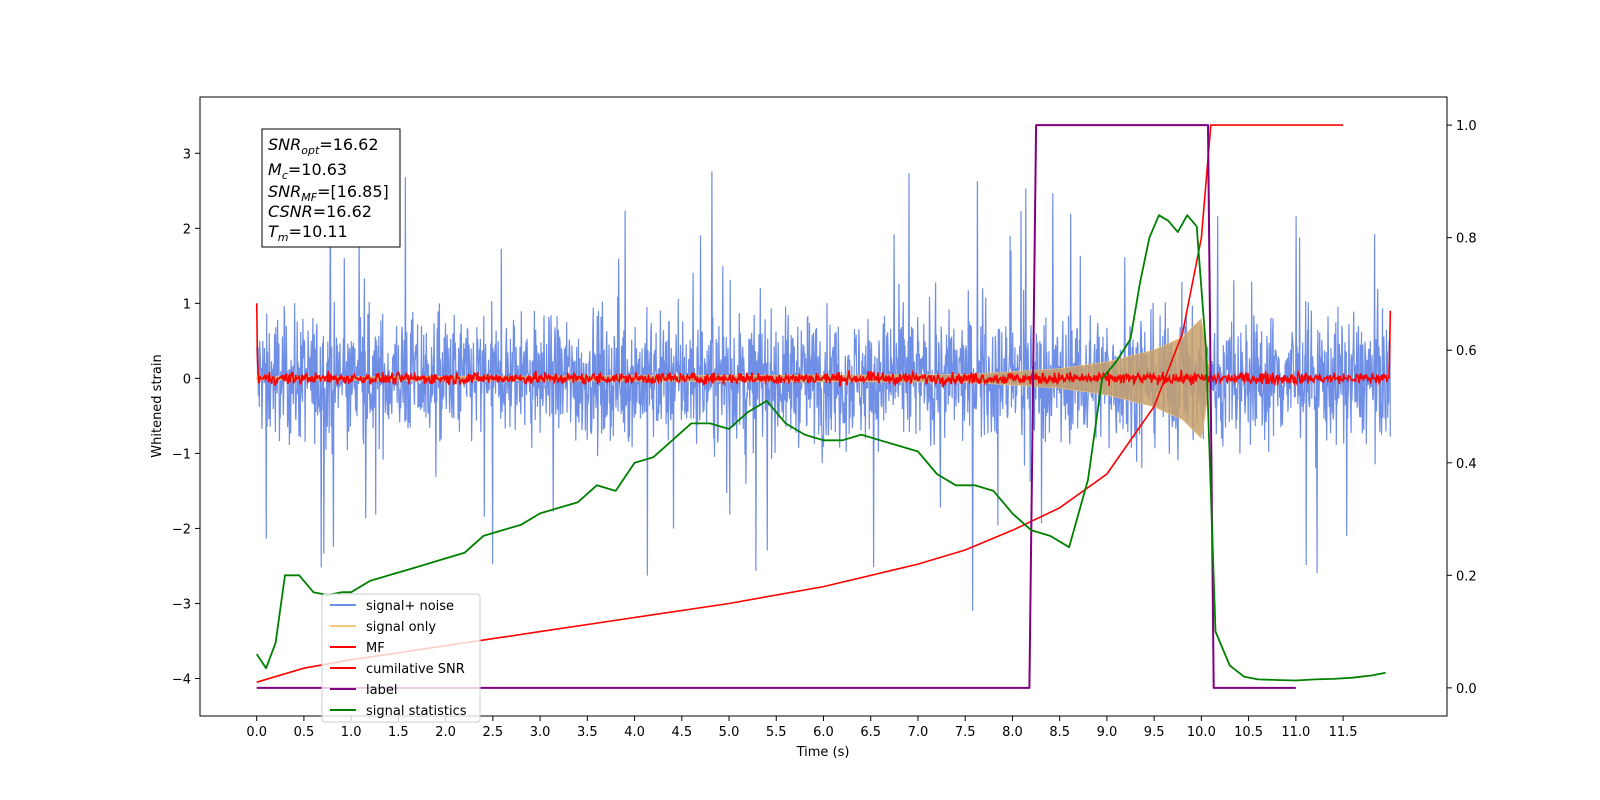 The image size is (1600, 800). Describe the element at coordinates (187, 229) in the screenshot. I see `y-tick-label: 2` at that location.